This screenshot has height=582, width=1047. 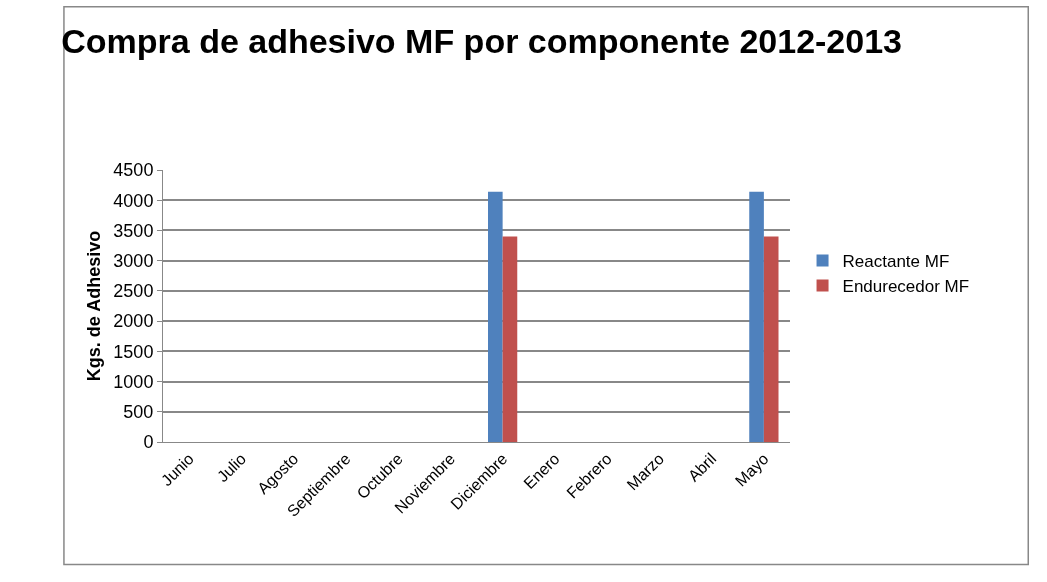 I want to click on y-tick-label: 2500, so click(x=133, y=291).